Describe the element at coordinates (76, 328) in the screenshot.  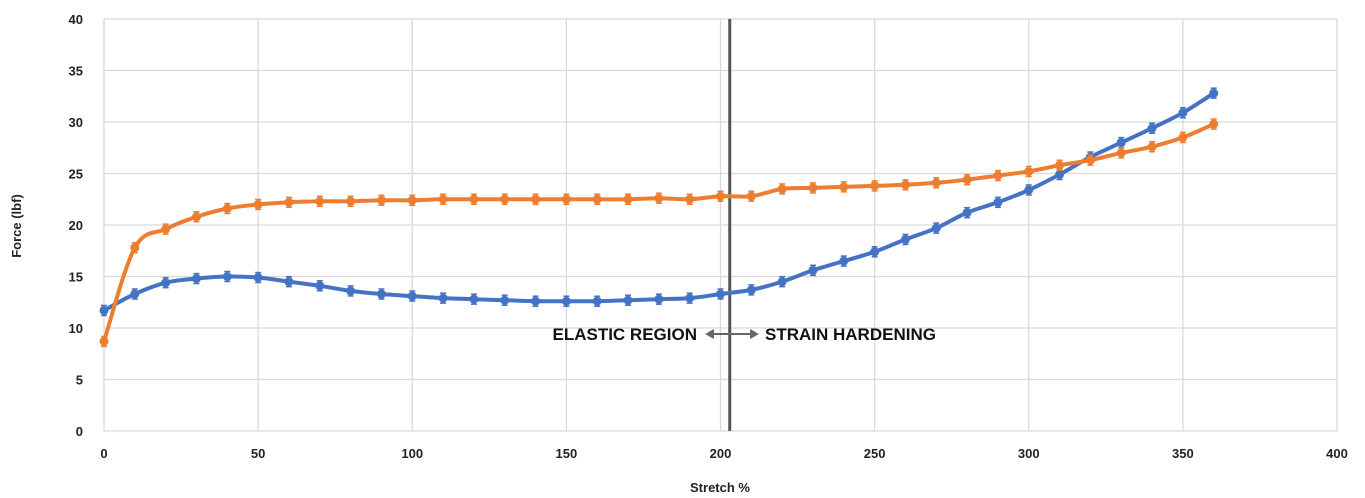
I see `y-tick-label: 10` at that location.